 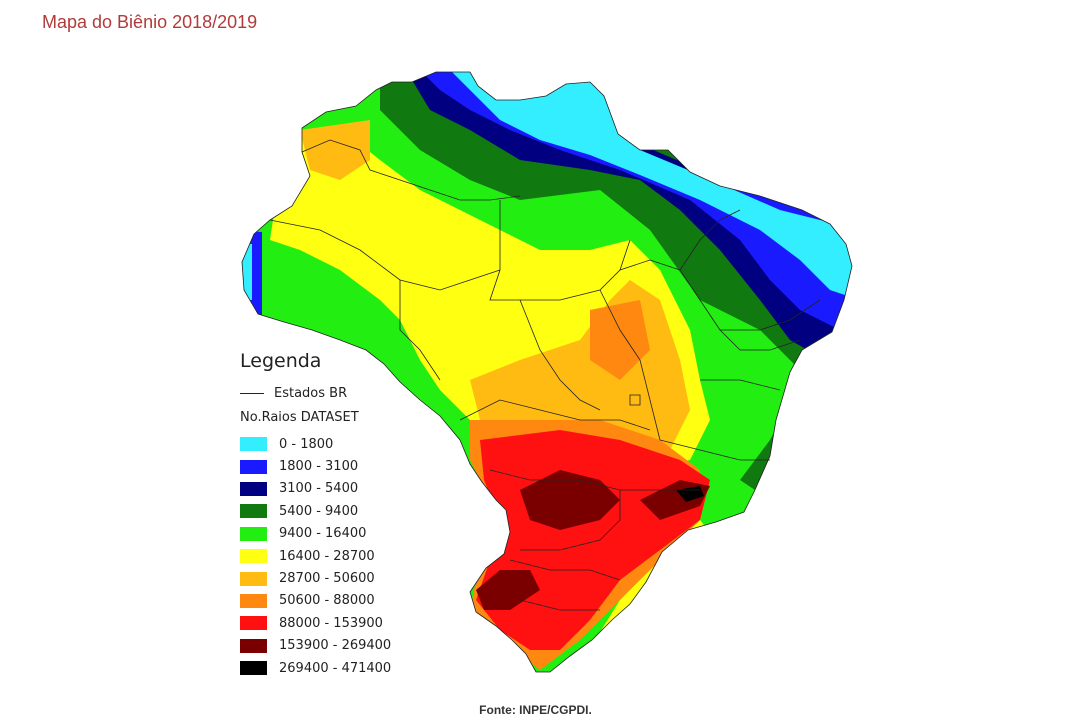 What do you see at coordinates (150, 22) in the screenshot?
I see `page-title: Mapa do Biênio 2018/2019` at bounding box center [150, 22].